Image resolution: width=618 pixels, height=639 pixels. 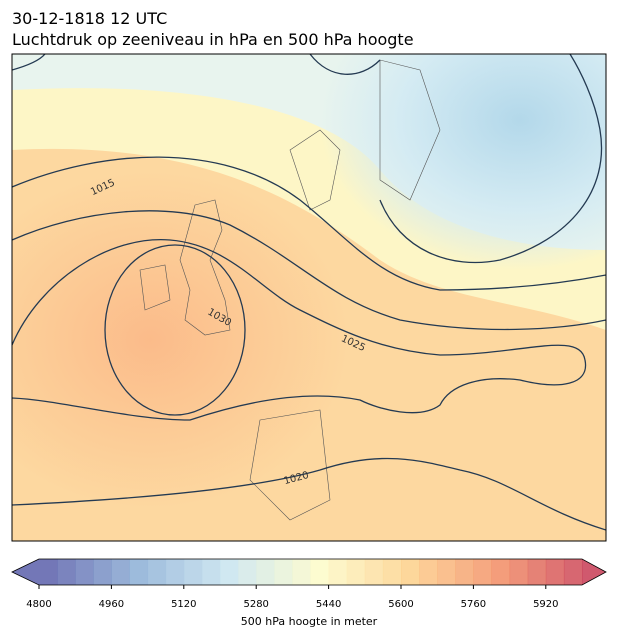 What do you see at coordinates (400, 604) in the screenshot?
I see `colorbar-tick-label: 5600` at bounding box center [400, 604].